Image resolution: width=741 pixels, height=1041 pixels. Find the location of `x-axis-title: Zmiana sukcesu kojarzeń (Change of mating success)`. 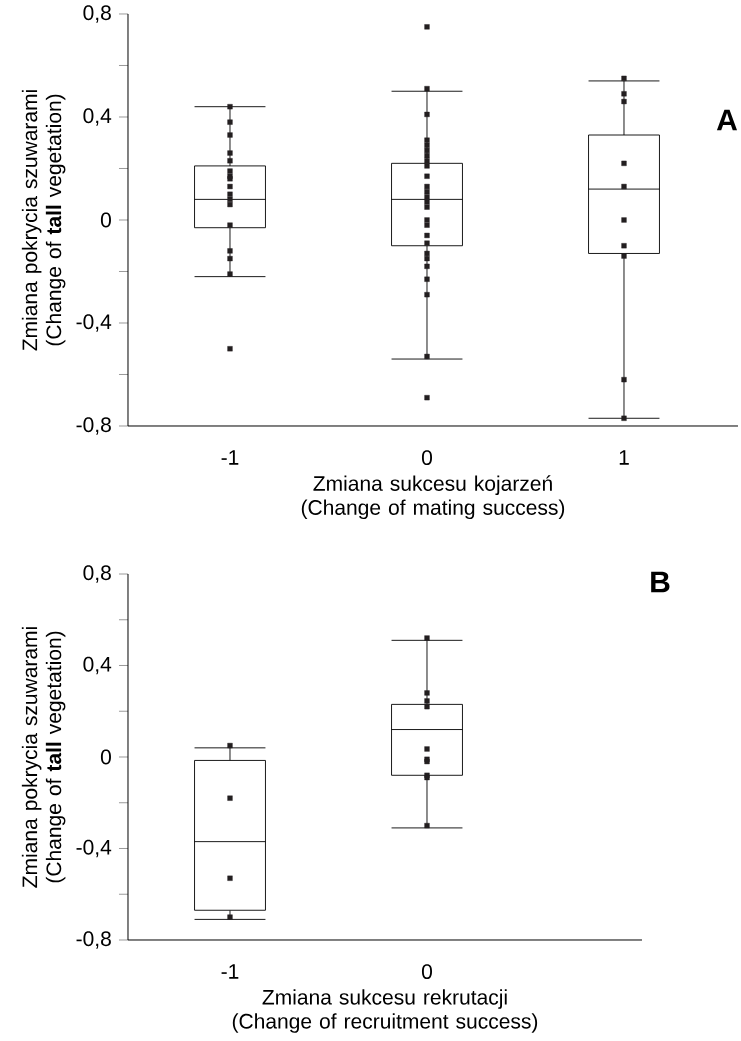

x-axis-title: Zmiana sukcesu kojarzeń (Change of mating success) is located at coordinates (433, 497).